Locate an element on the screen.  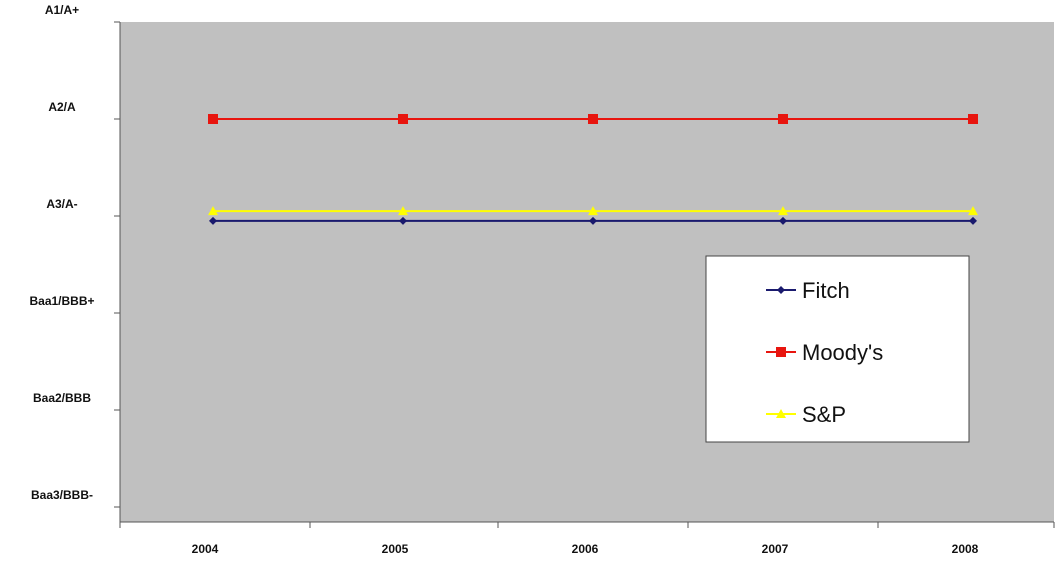
legend-label: Moody's is located at coordinates (842, 352).